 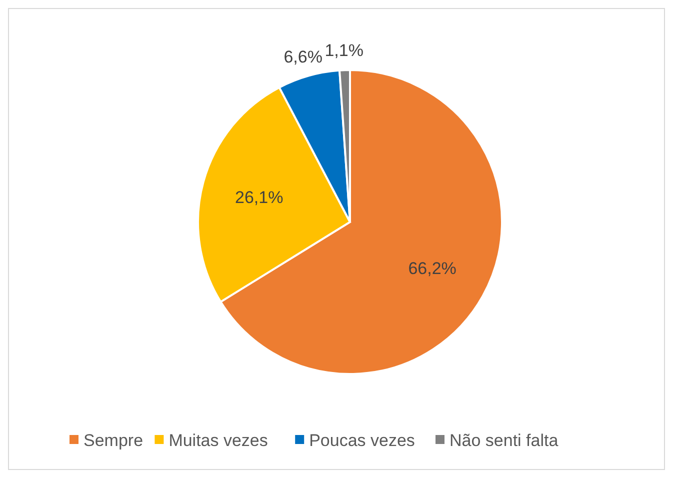 What do you see at coordinates (303, 56) in the screenshot?
I see `data-label: 6,6%` at bounding box center [303, 56].